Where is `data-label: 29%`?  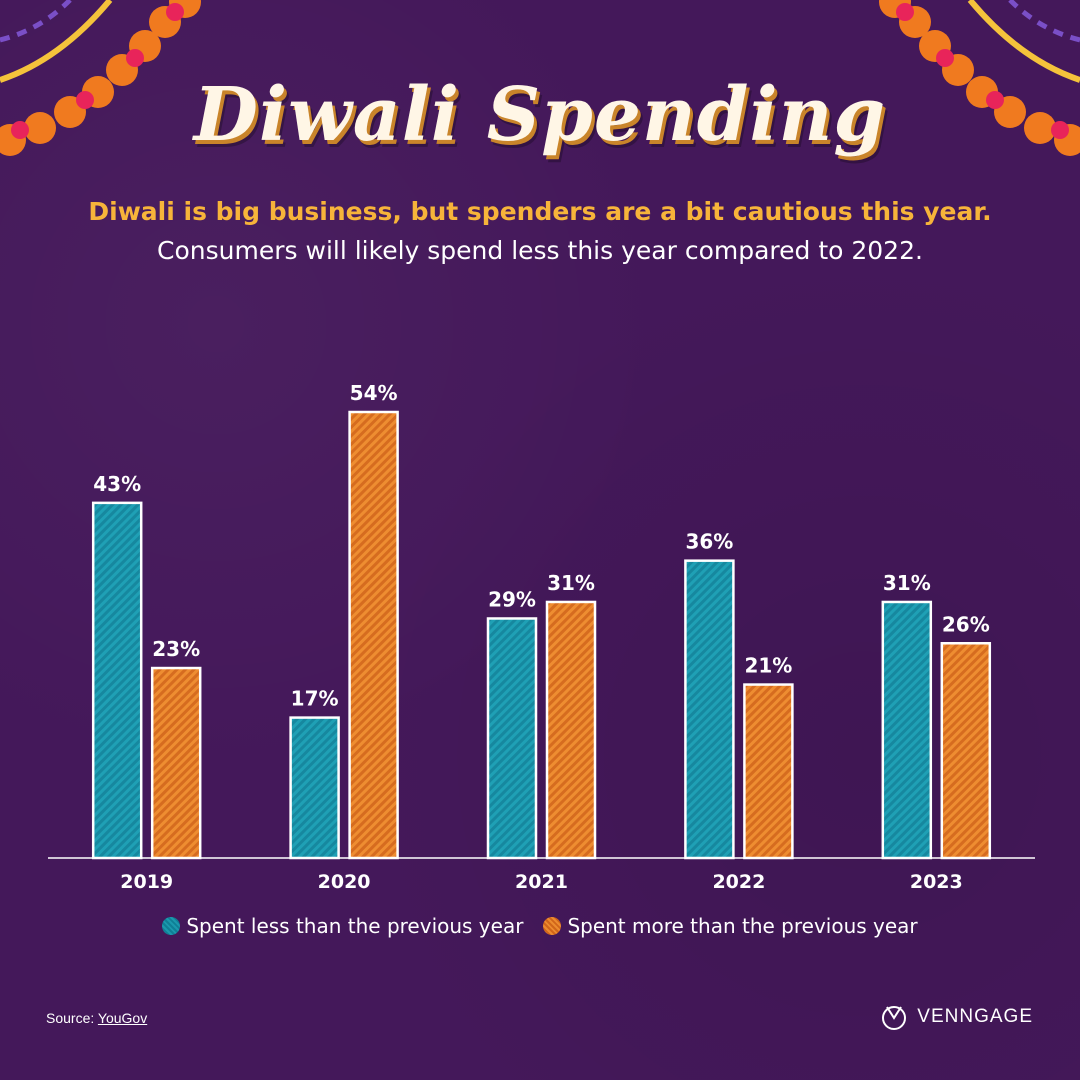 data-label: 29% is located at coordinates (512, 599).